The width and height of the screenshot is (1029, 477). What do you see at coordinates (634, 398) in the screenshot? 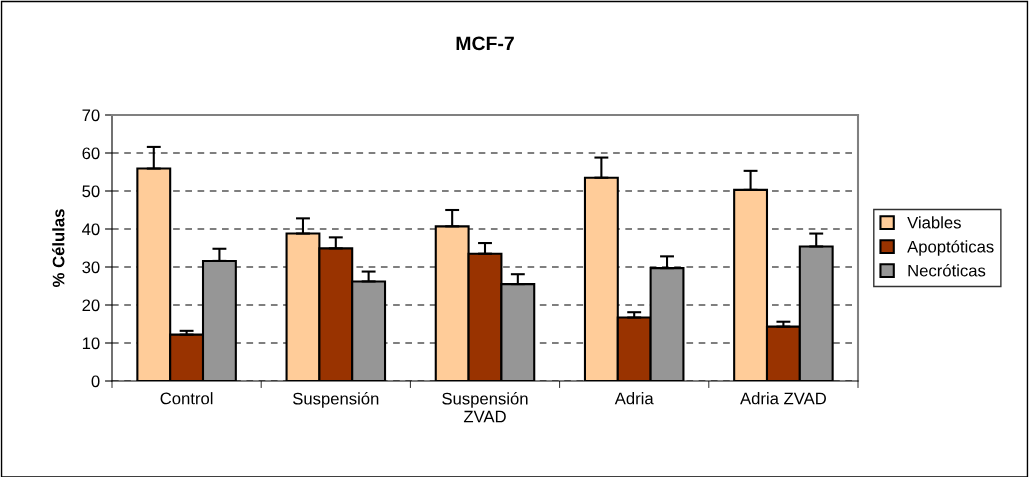
I see `x-tick-label: Adria` at bounding box center [634, 398].